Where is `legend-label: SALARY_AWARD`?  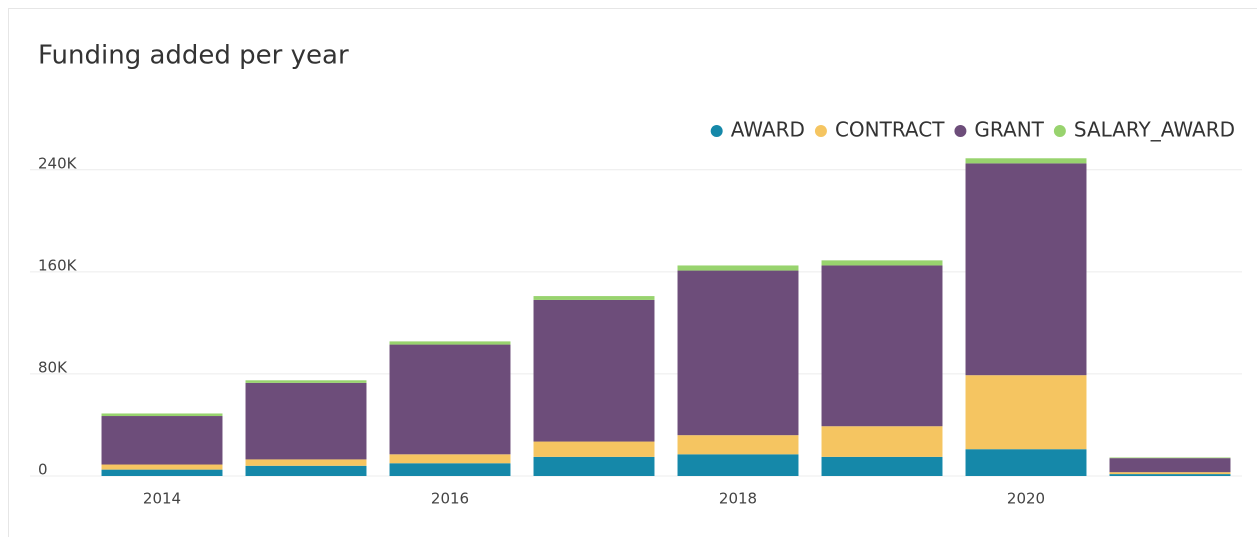 legend-label: SALARY_AWARD is located at coordinates (1154, 130).